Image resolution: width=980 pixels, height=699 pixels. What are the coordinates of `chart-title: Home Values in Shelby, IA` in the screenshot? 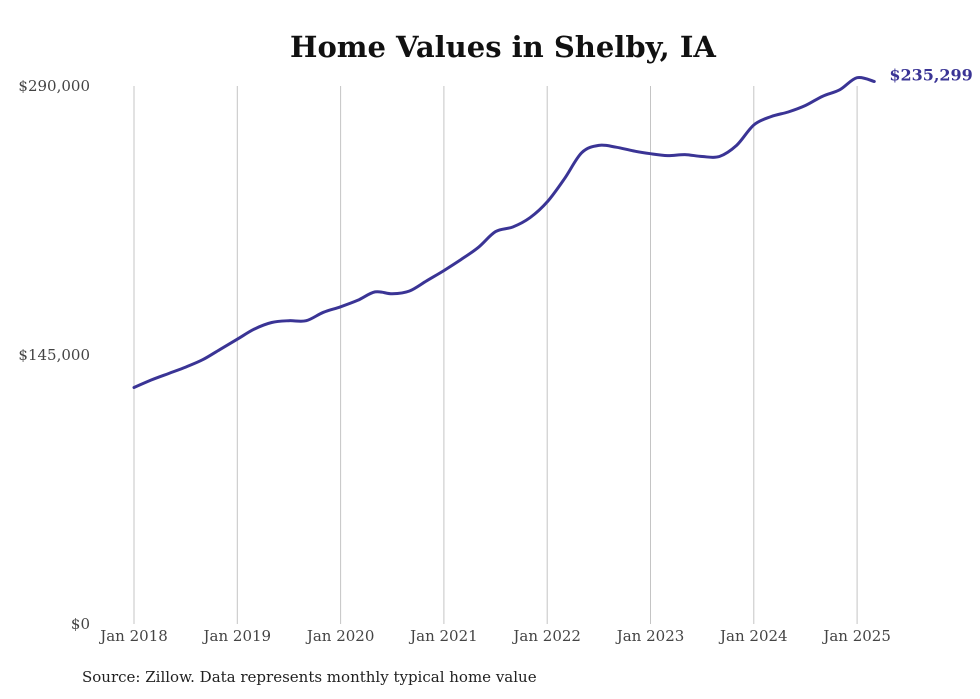 It's located at (503, 47).